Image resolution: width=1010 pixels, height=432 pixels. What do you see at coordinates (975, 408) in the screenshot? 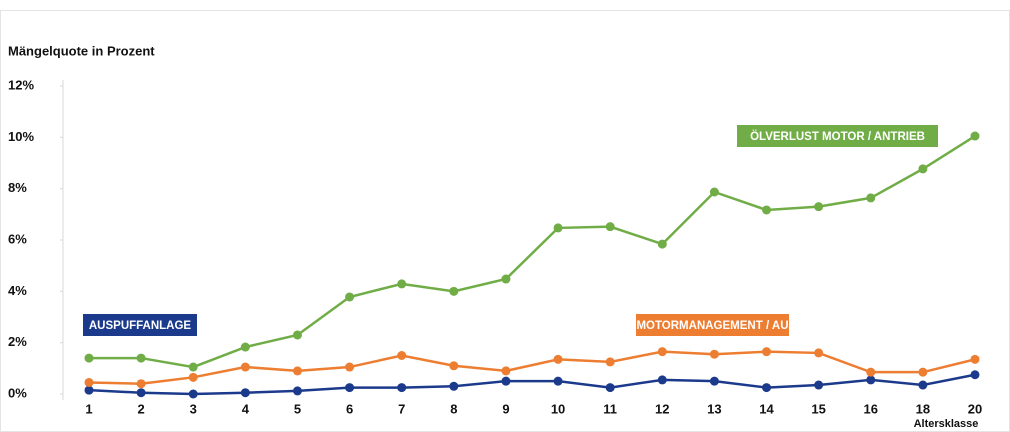
I see `x-tick-label: 20` at bounding box center [975, 408].